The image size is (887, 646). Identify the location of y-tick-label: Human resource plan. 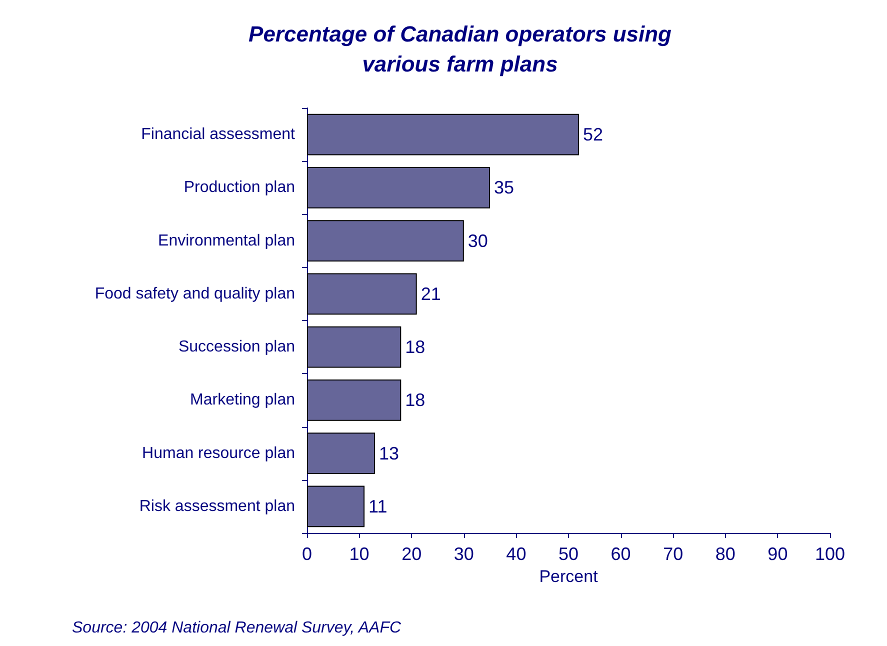
(218, 453).